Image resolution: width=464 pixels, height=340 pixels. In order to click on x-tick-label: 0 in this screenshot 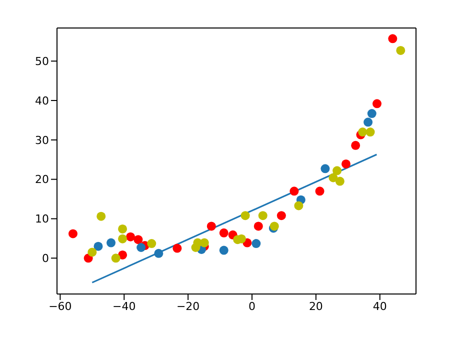, I will do `click(252, 306)`.